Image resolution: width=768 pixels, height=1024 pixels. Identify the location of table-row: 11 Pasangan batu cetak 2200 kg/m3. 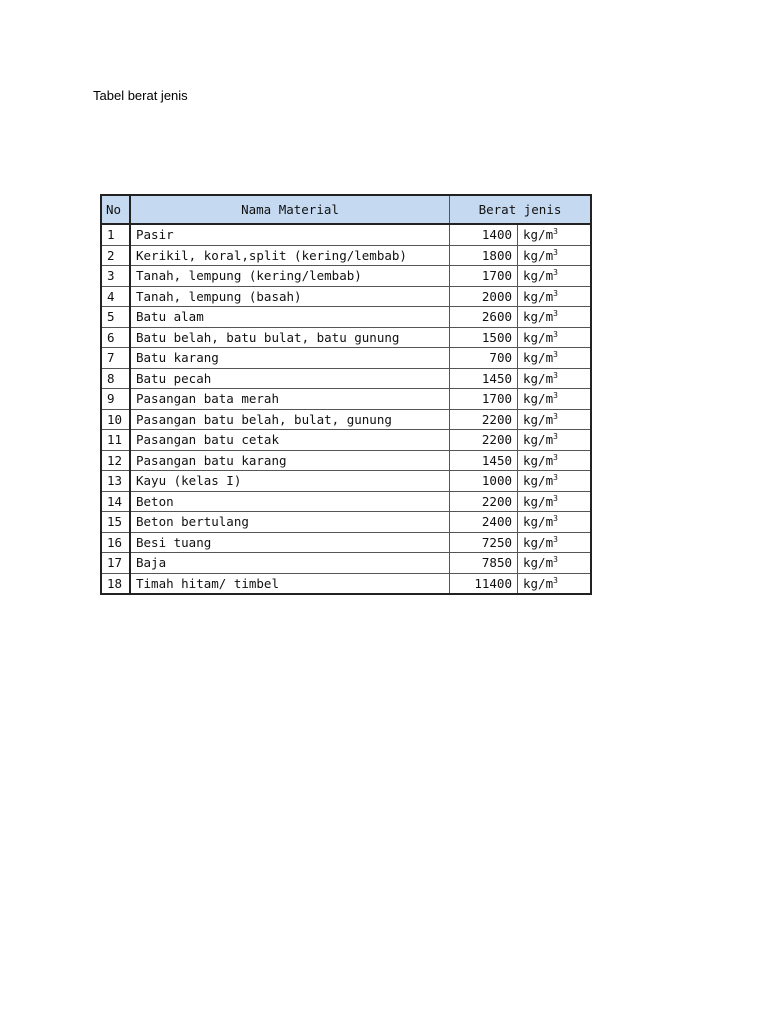
(346, 440).